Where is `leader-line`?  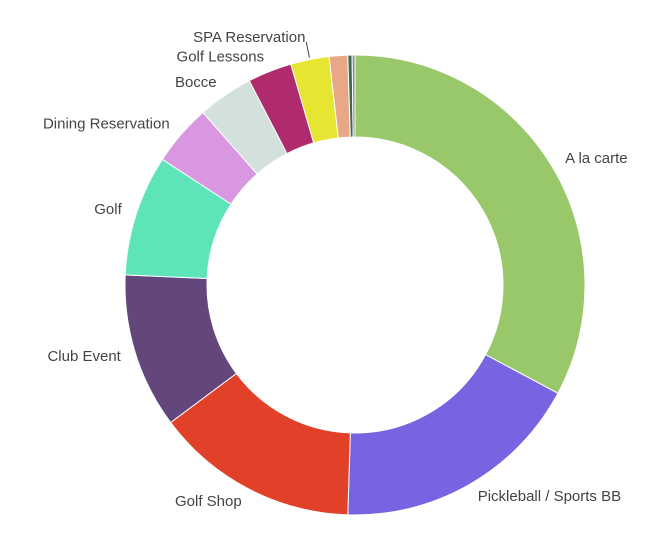
leader-line is located at coordinates (307, 49).